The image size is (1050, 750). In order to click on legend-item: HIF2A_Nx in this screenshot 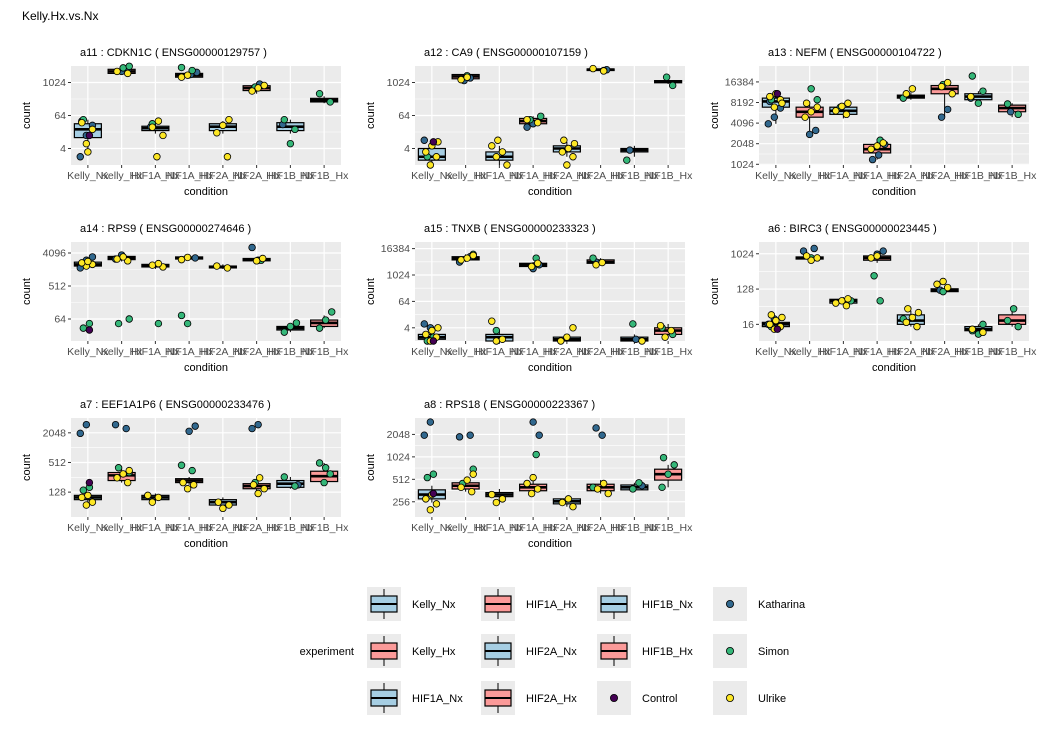, I will do `click(529, 651)`.